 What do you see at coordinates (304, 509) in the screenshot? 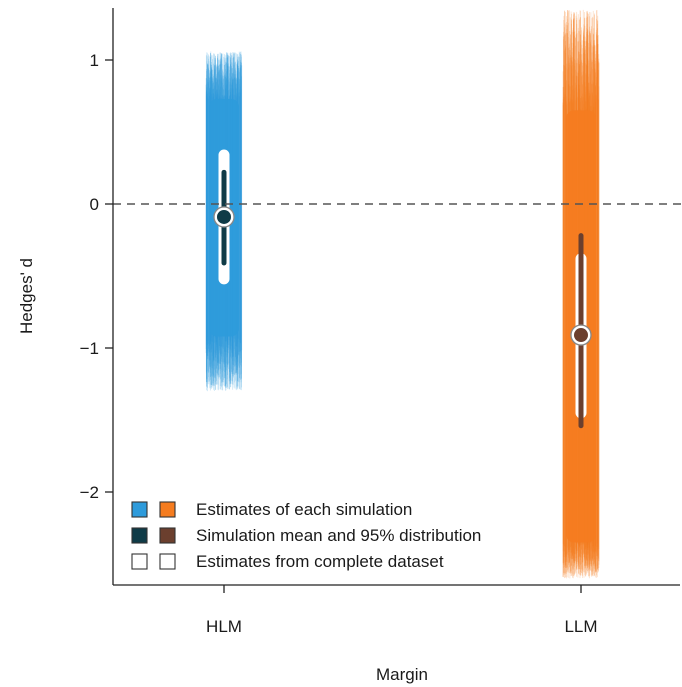
I see `legend-label: Estimates of each simulation` at bounding box center [304, 509].